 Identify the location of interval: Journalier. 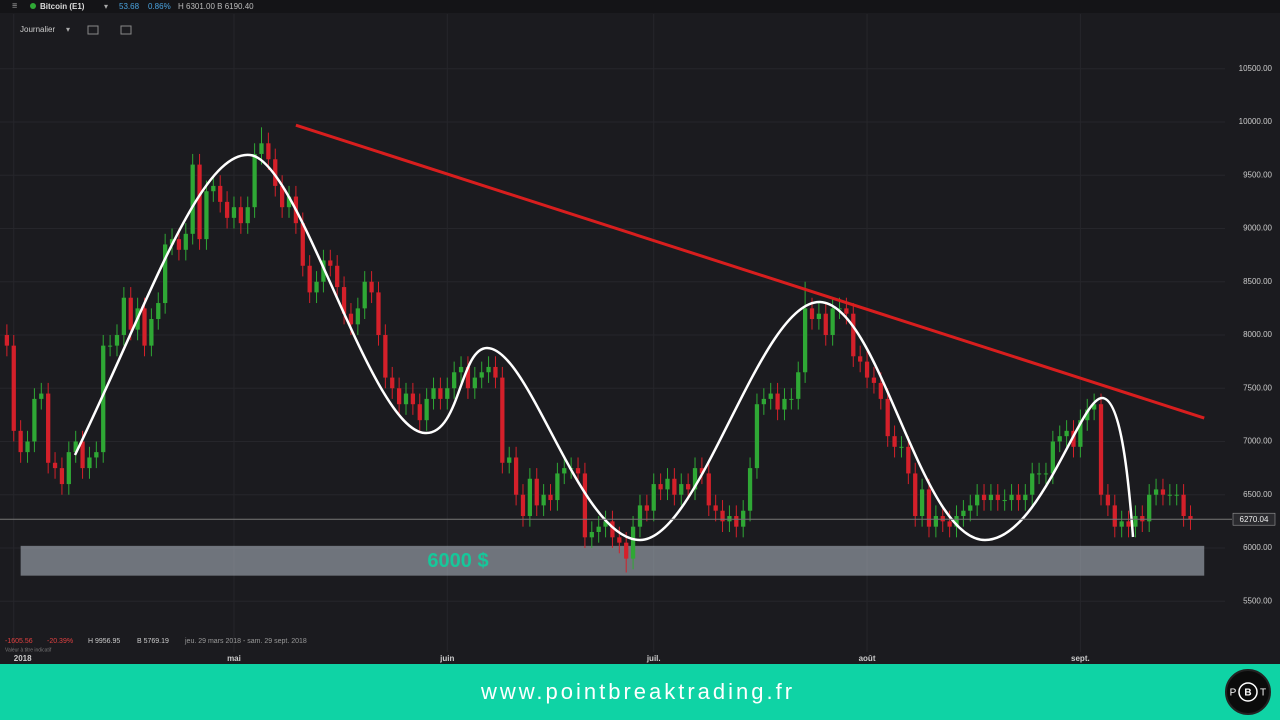
(37, 29).